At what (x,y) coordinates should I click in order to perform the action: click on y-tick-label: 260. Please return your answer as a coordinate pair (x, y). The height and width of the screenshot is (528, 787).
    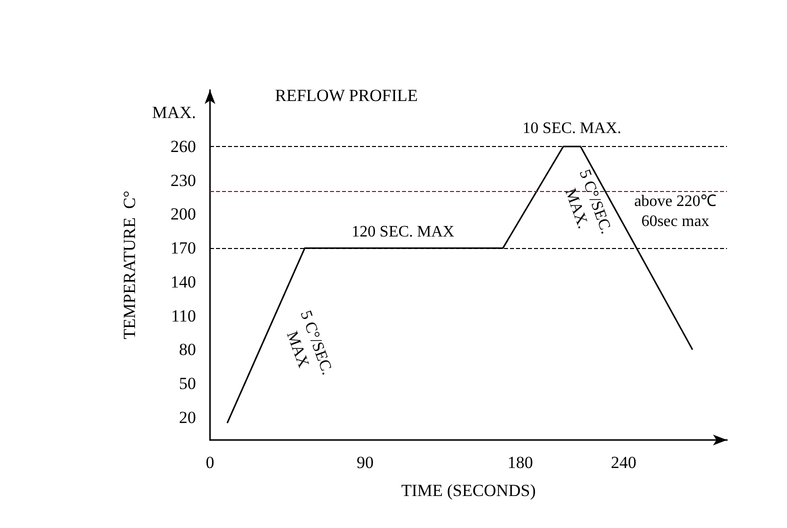
    Looking at the image, I should click on (183, 146).